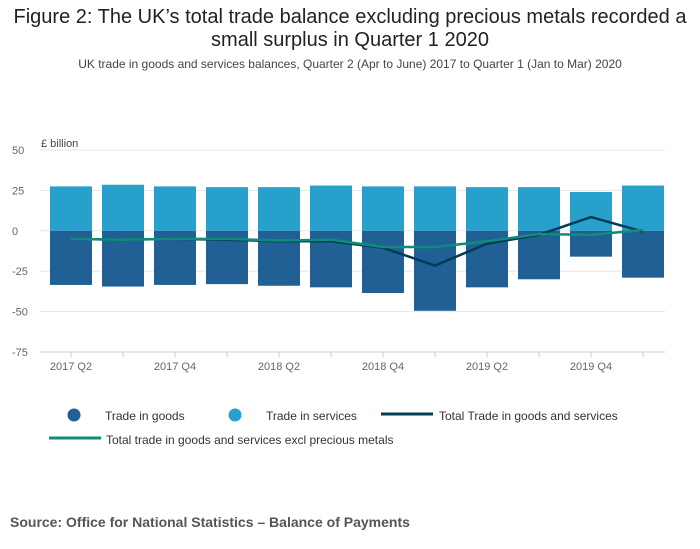  What do you see at coordinates (487, 367) in the screenshot?
I see `x-tick-label: 2019 Q2` at bounding box center [487, 367].